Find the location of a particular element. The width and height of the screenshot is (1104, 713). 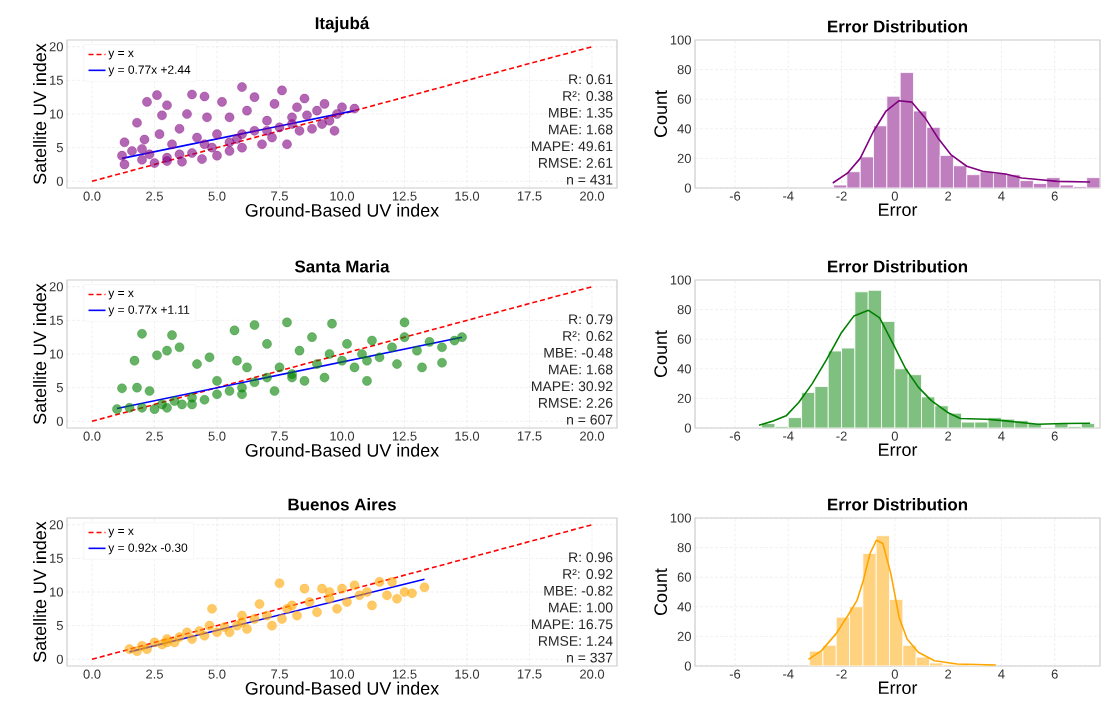

annotation: MAPE: 30.92 is located at coordinates (572, 386).